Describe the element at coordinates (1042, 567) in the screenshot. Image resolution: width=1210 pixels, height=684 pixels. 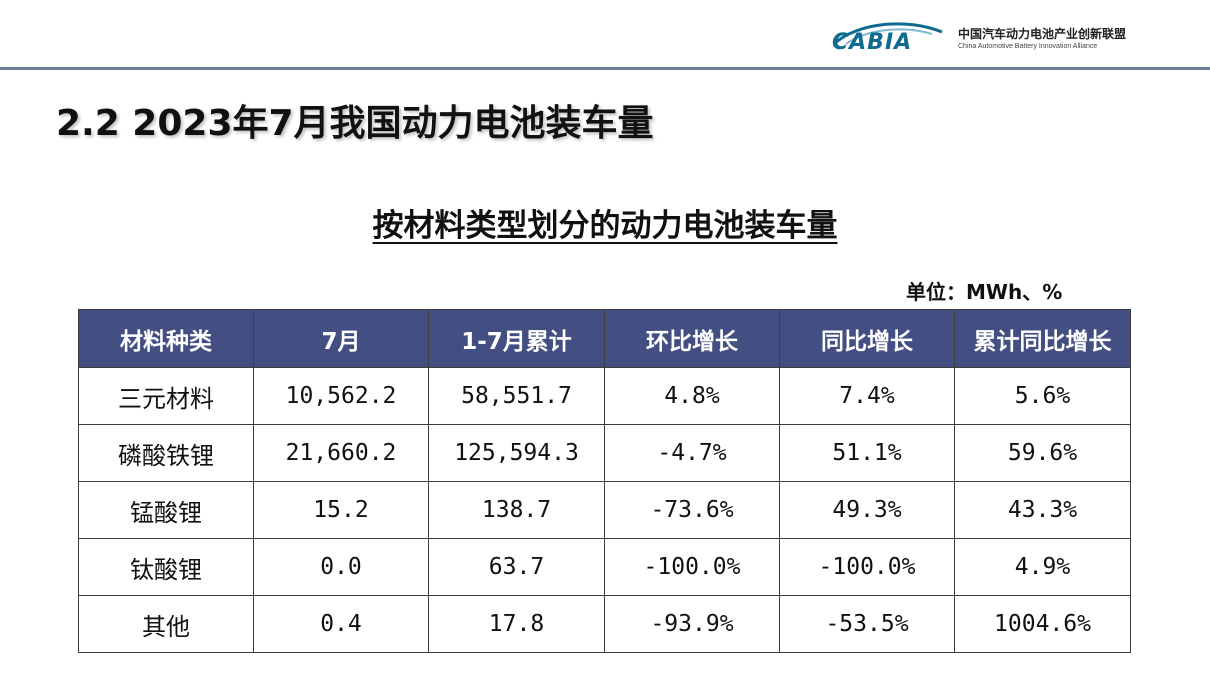
I see `value-cell: 4.9%` at that location.